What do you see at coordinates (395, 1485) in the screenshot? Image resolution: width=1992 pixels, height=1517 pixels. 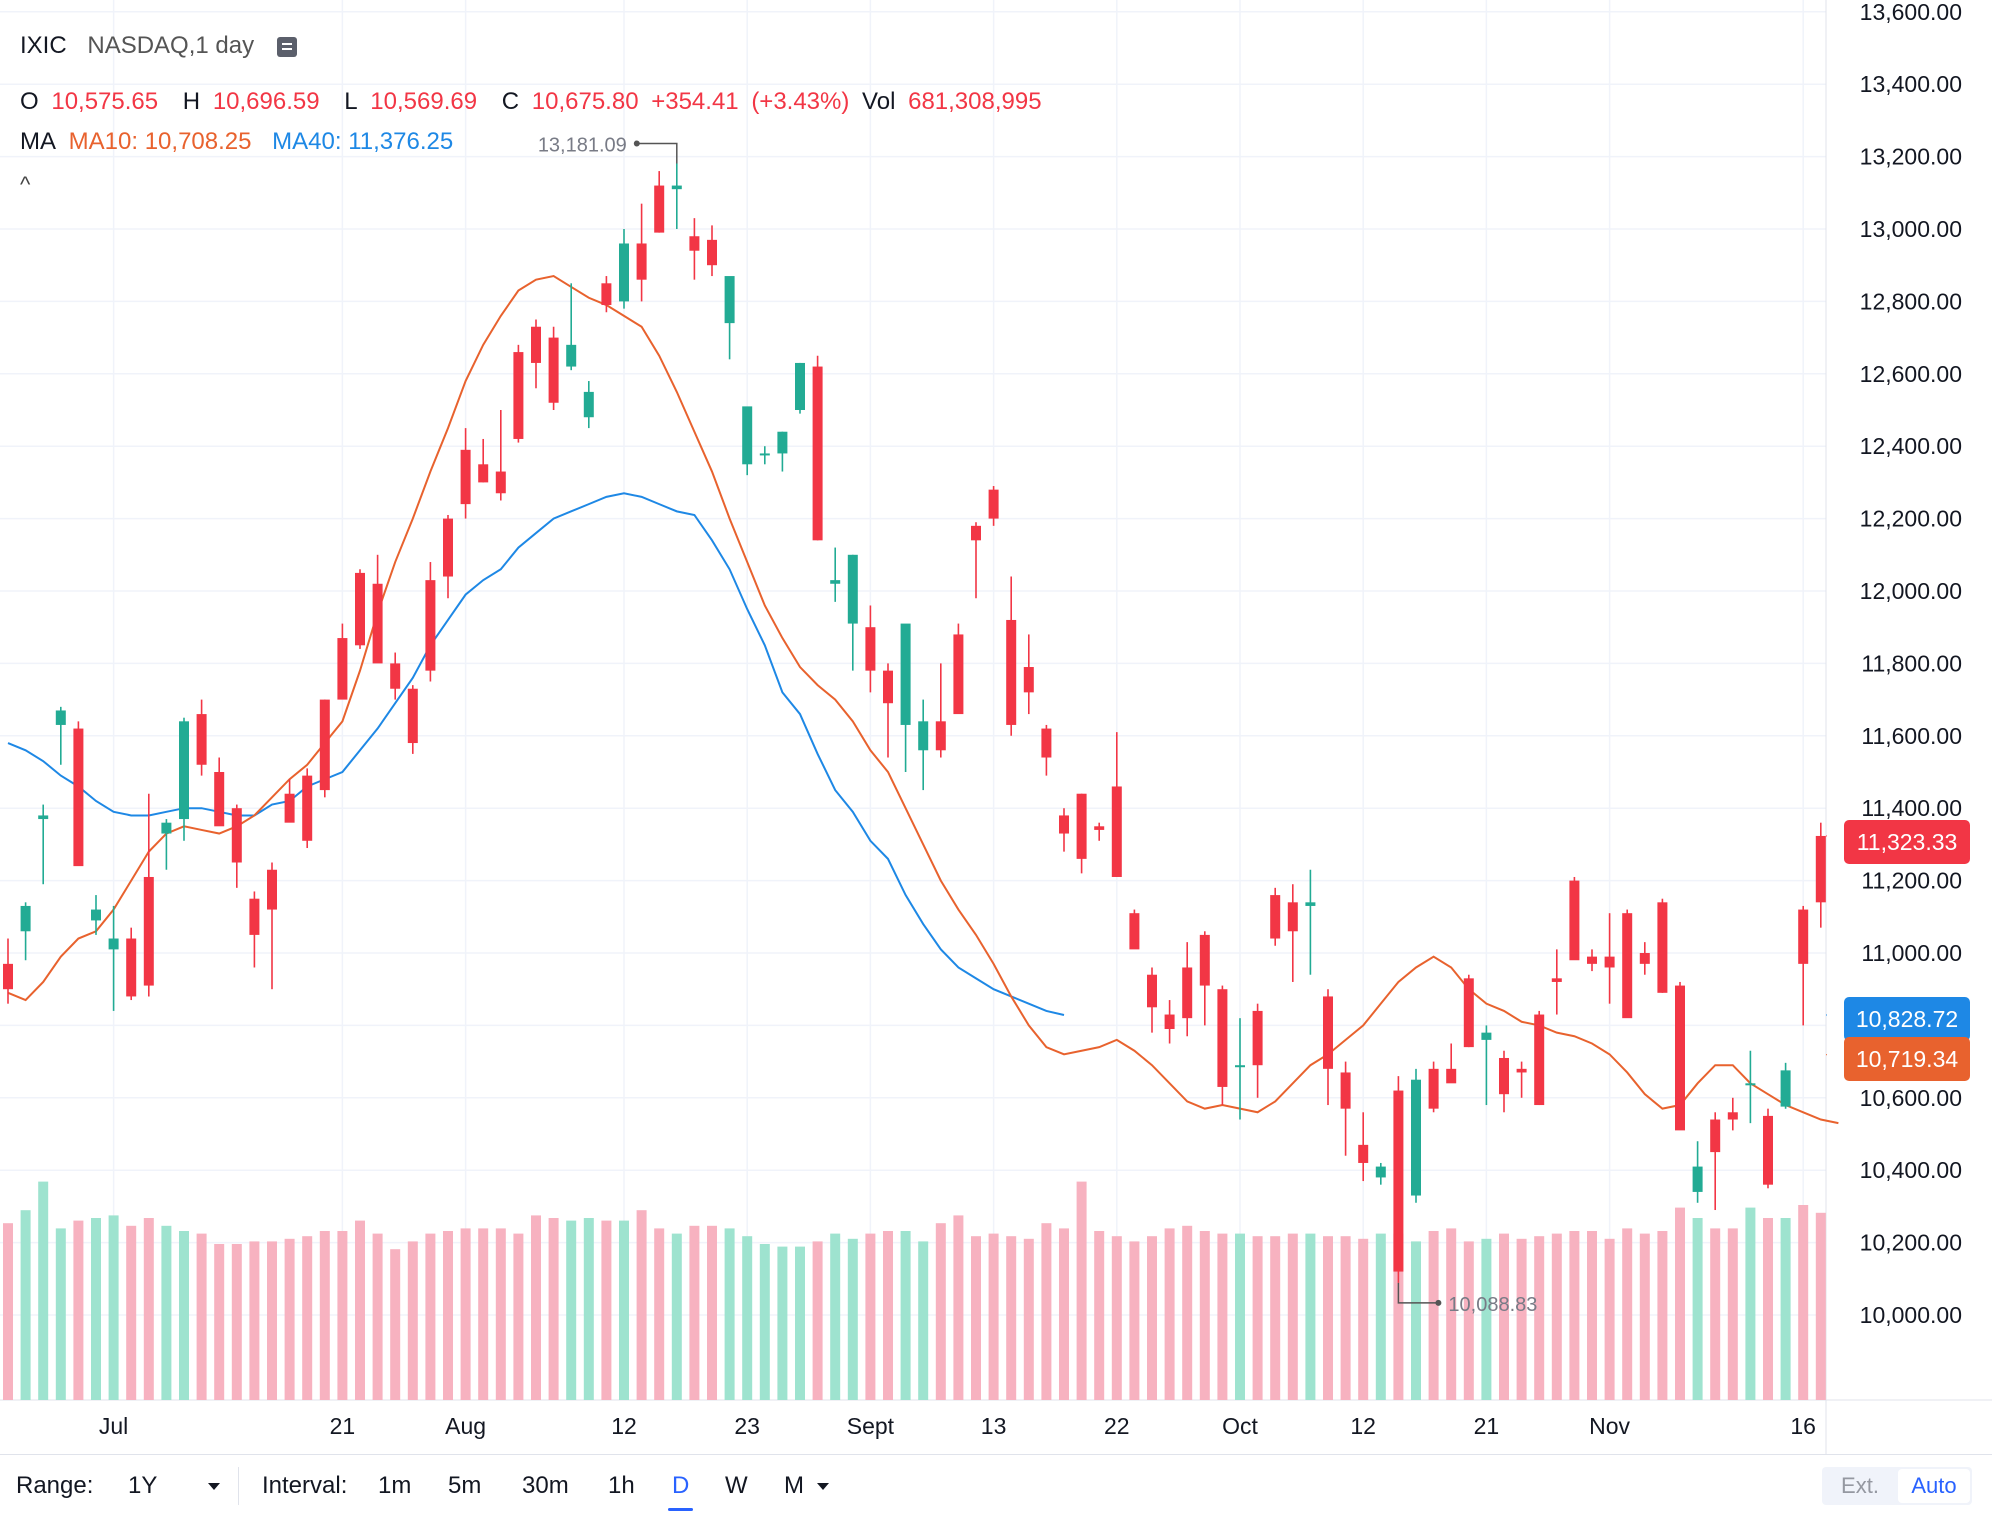 I see `interval-1m: 1m` at bounding box center [395, 1485].